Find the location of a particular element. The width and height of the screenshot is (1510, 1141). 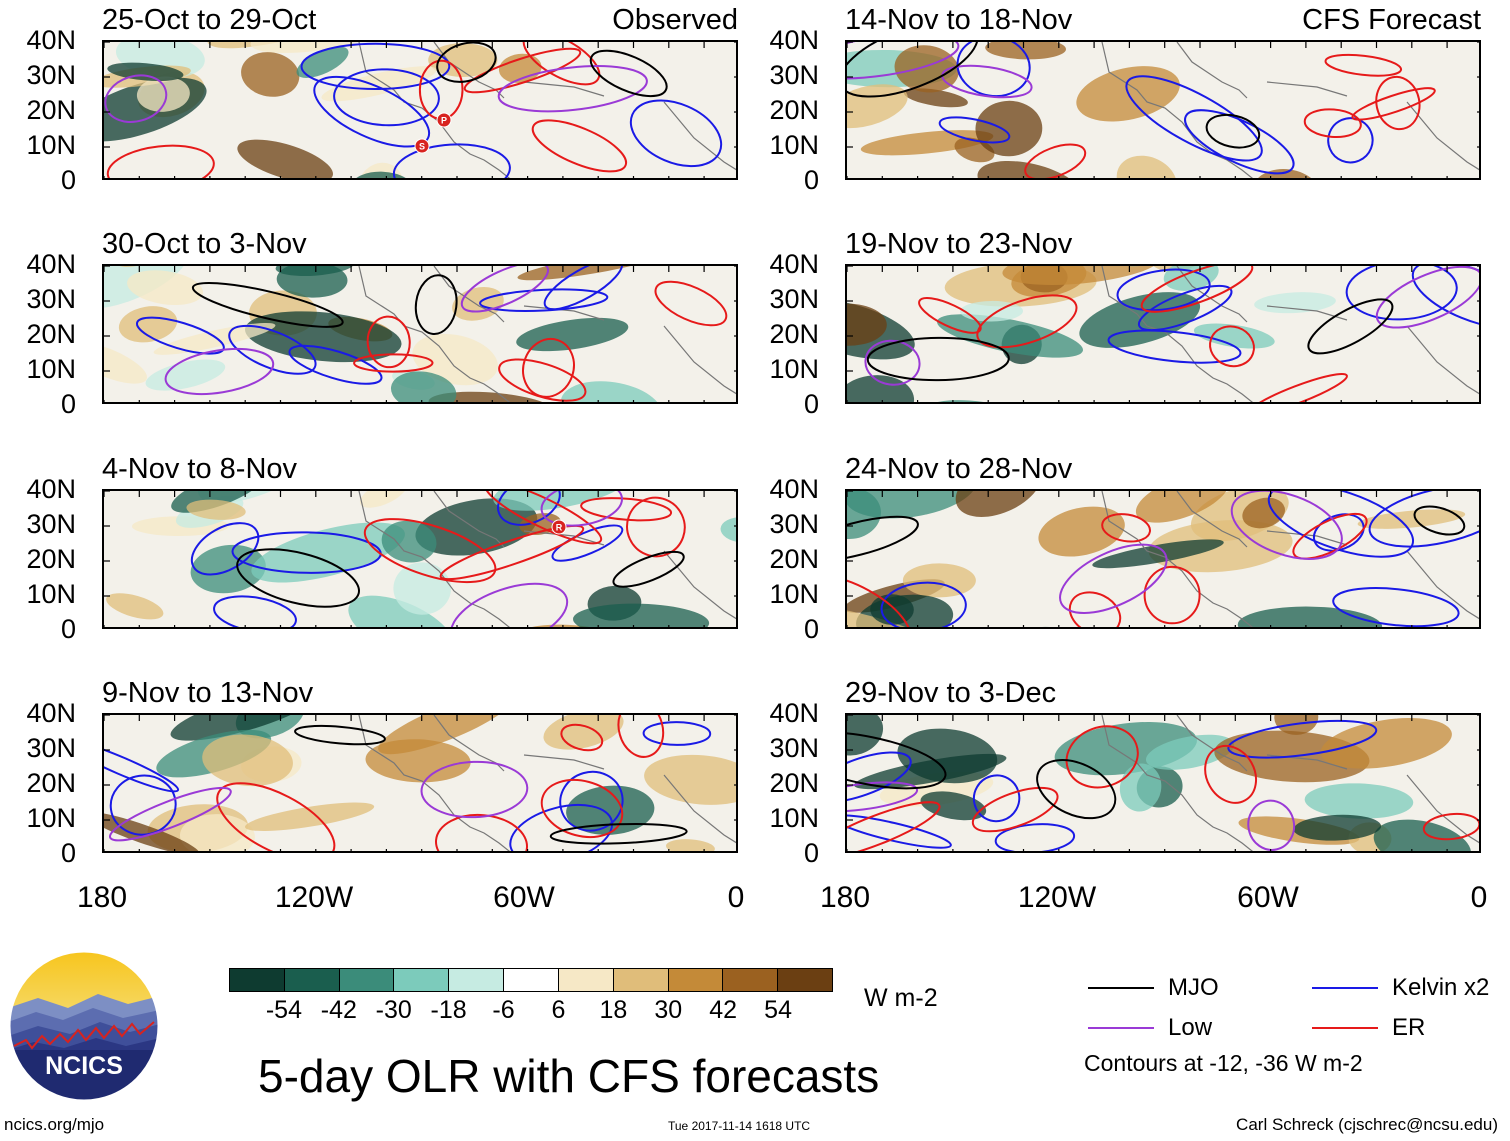

contours-note: Contours at -12, -36 W m-2 is located at coordinates (1223, 1063).